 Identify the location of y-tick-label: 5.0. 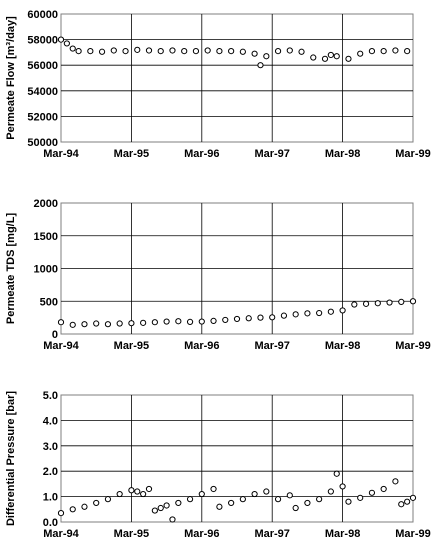
(50, 396).